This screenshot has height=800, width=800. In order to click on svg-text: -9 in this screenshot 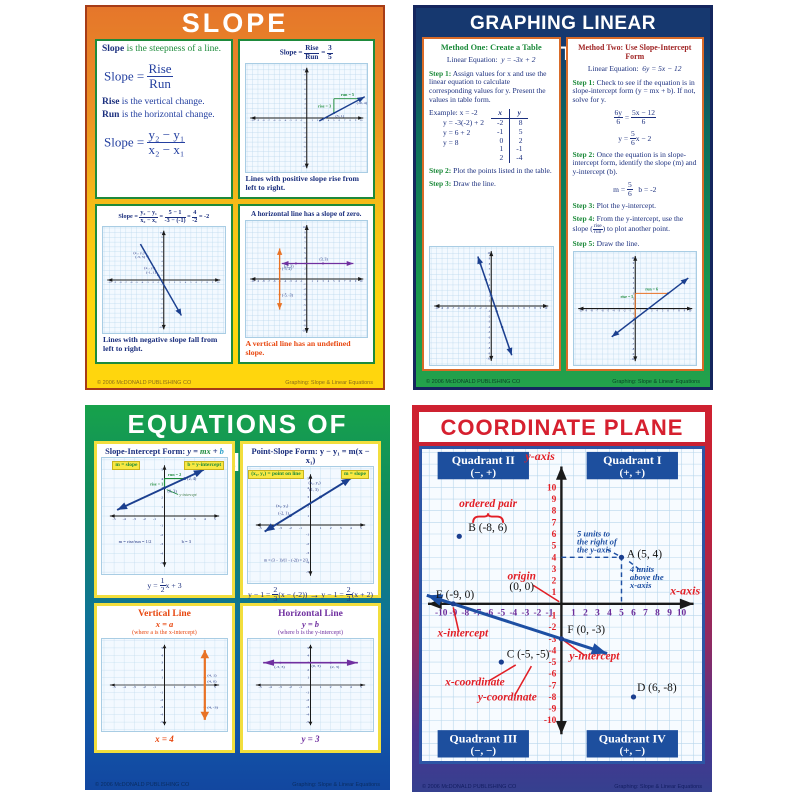, I will do `click(304, 161)`.